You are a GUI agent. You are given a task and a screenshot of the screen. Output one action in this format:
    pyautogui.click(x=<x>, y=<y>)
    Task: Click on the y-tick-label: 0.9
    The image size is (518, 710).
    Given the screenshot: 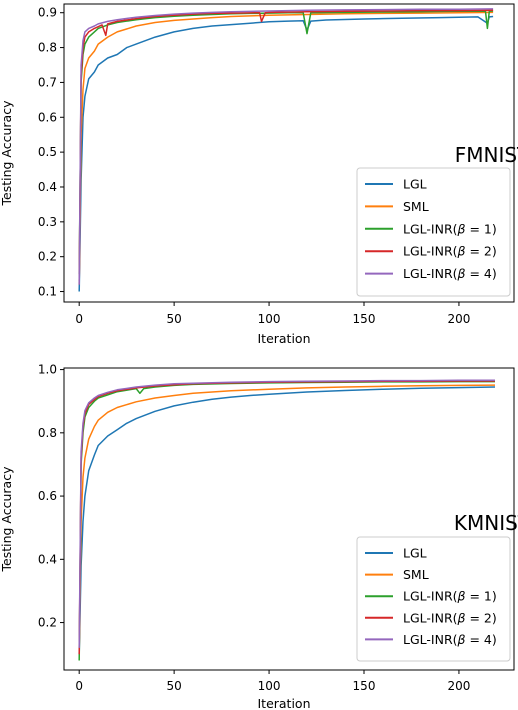 What is the action you would take?
    pyautogui.click(x=47, y=13)
    